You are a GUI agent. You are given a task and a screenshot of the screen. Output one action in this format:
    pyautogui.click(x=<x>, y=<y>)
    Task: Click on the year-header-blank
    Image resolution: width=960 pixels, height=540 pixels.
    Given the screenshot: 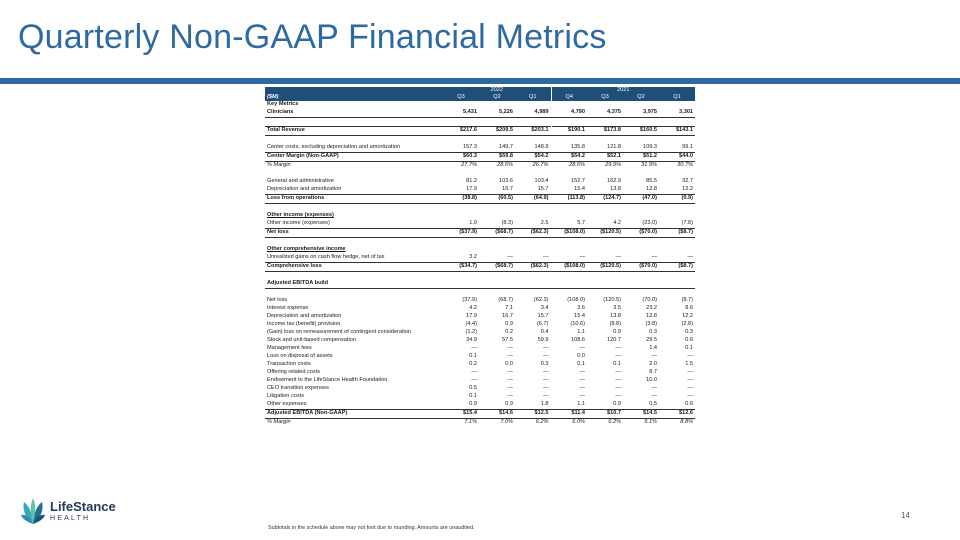 What is the action you would take?
    pyautogui.click(x=354, y=90)
    